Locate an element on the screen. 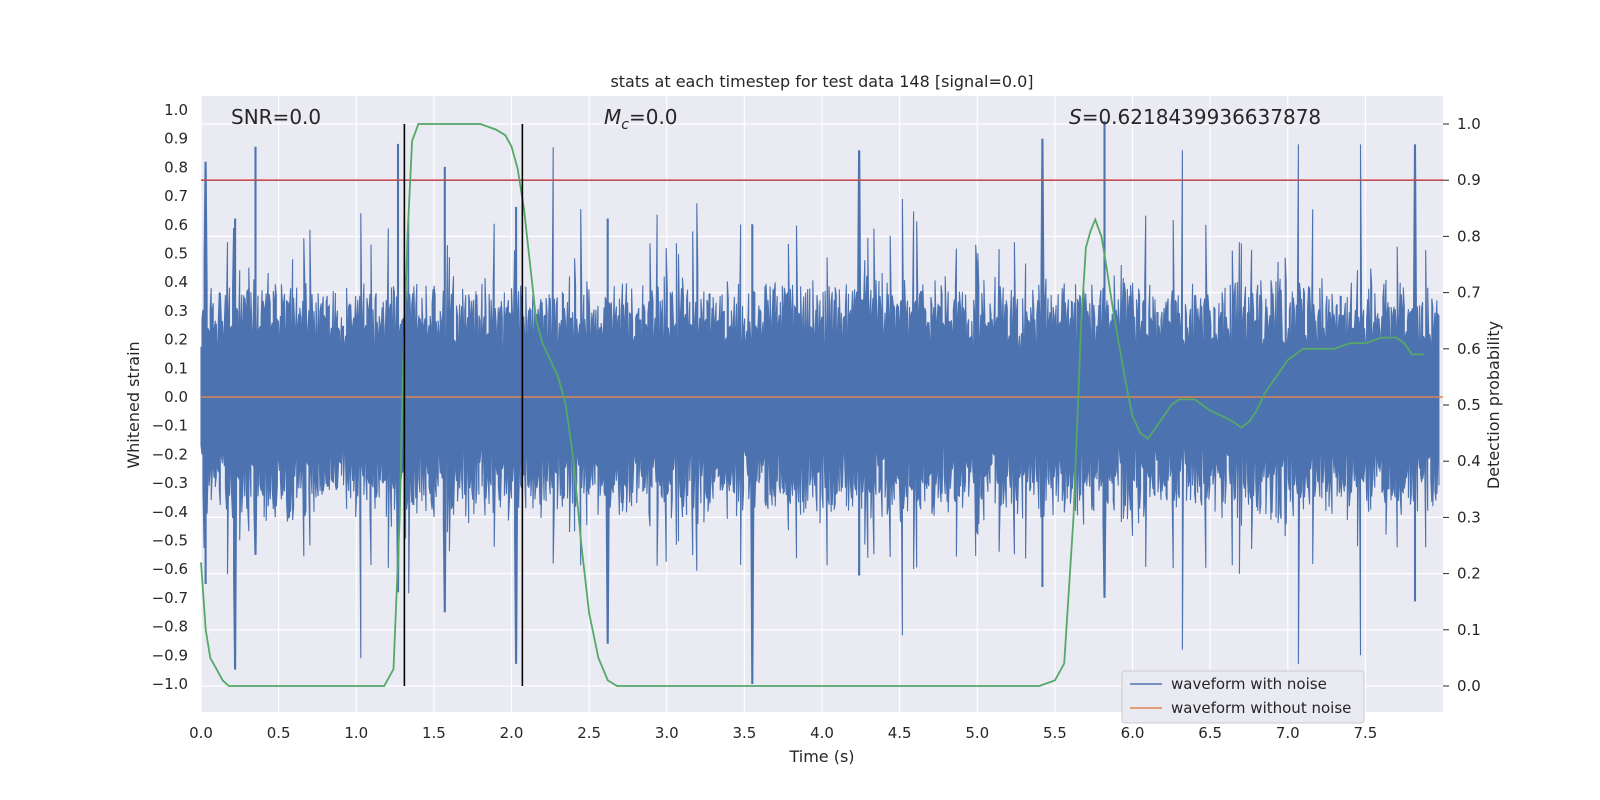 The image size is (1600, 800). legend-box is located at coordinates (1243, 697).